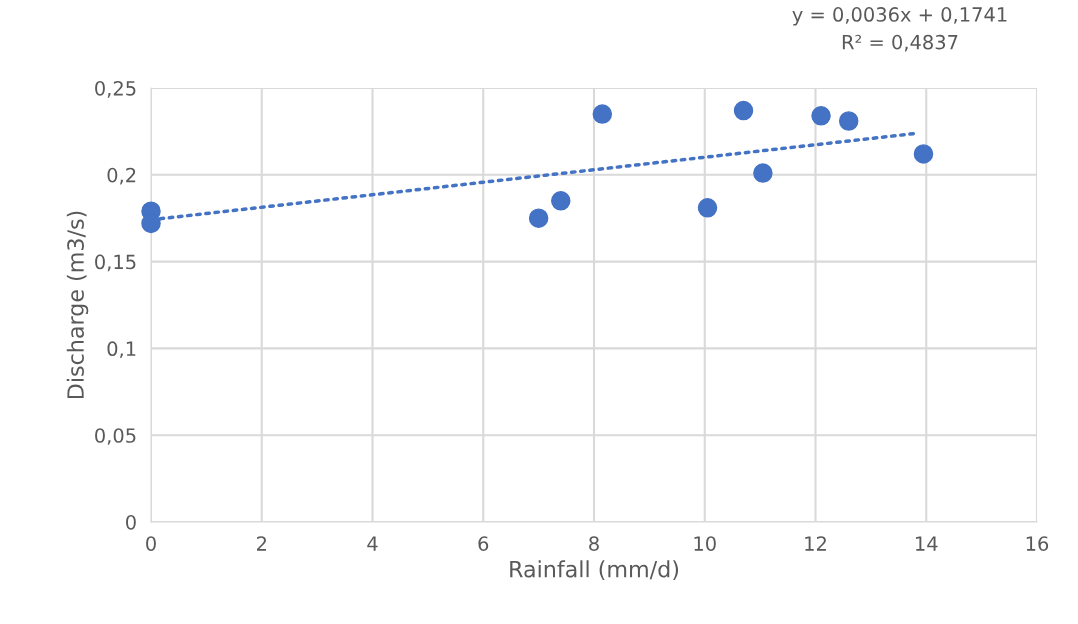  Describe the element at coordinates (483, 543) in the screenshot. I see `x-tick-label: 6` at that location.